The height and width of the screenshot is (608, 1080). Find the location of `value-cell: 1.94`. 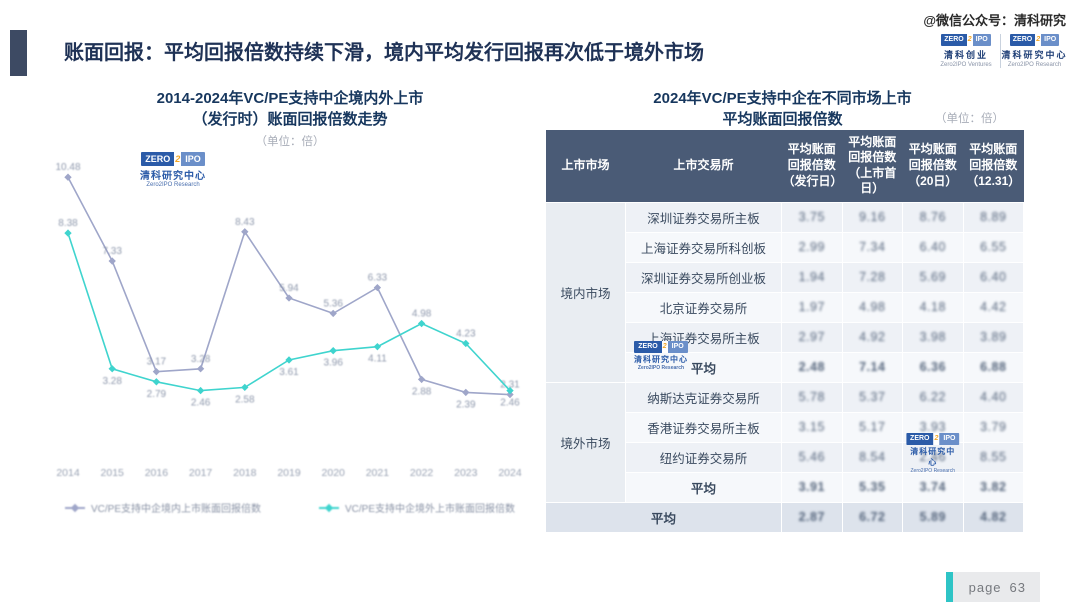

value-cell: 1.94 is located at coordinates (812, 277).